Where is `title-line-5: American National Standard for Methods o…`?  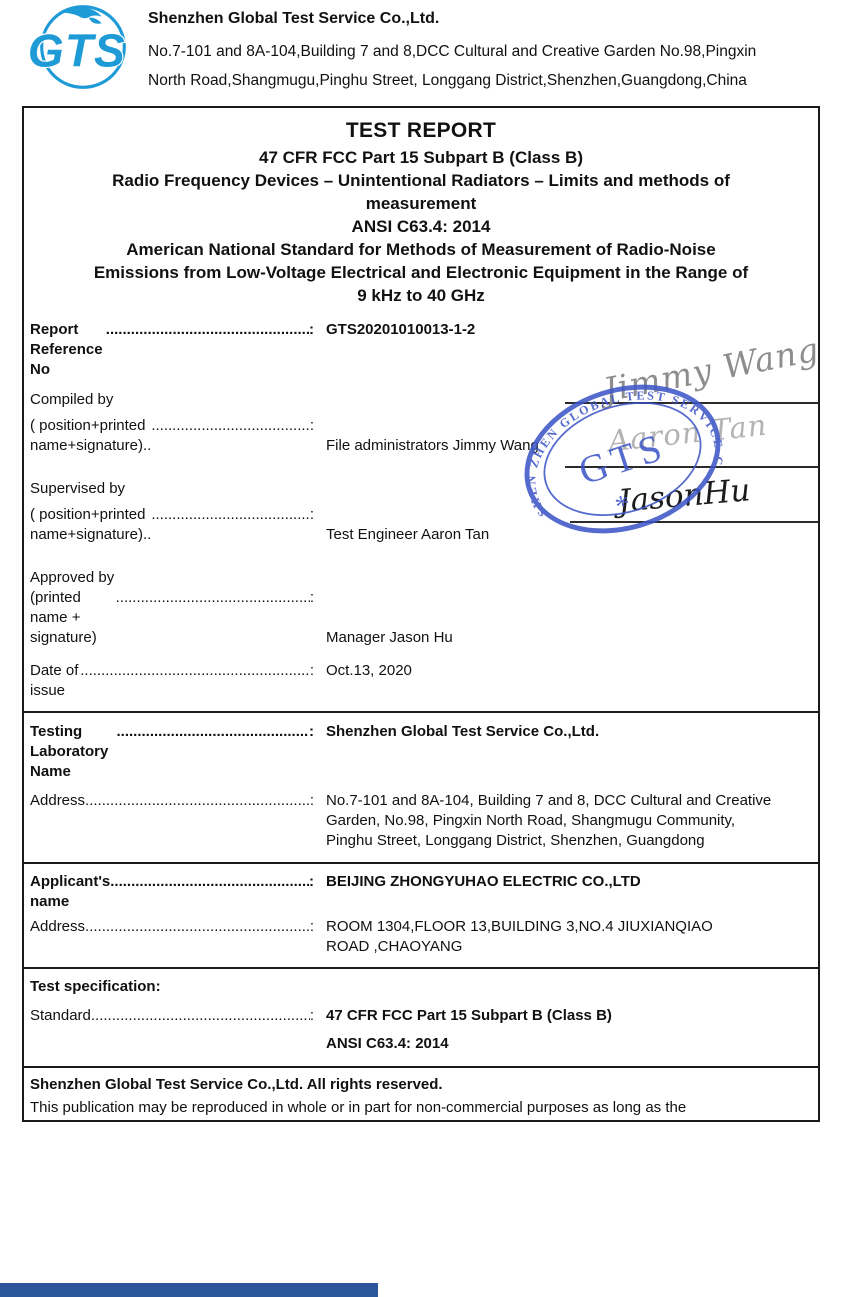 title-line-5: American National Standard for Methods o… is located at coordinates (421, 249).